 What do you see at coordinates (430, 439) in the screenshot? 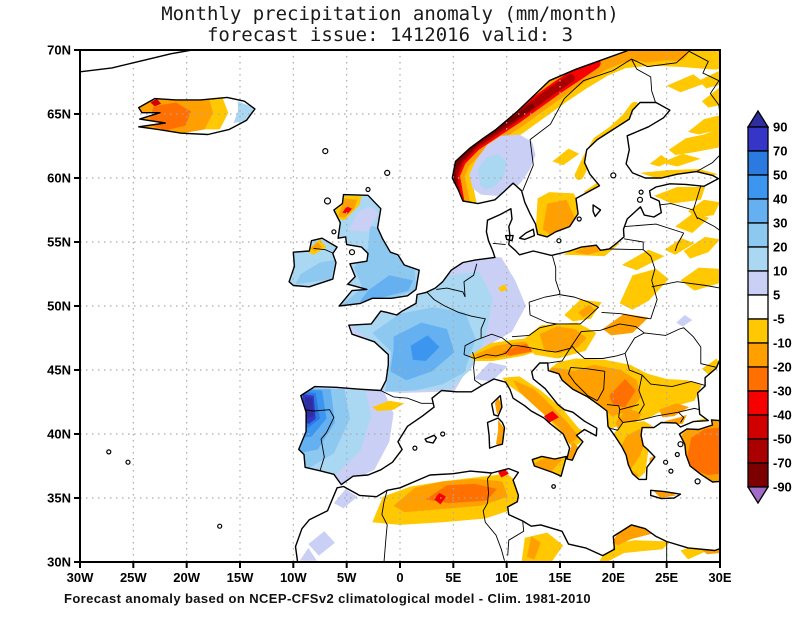
I see `coast-mallorca` at bounding box center [430, 439].